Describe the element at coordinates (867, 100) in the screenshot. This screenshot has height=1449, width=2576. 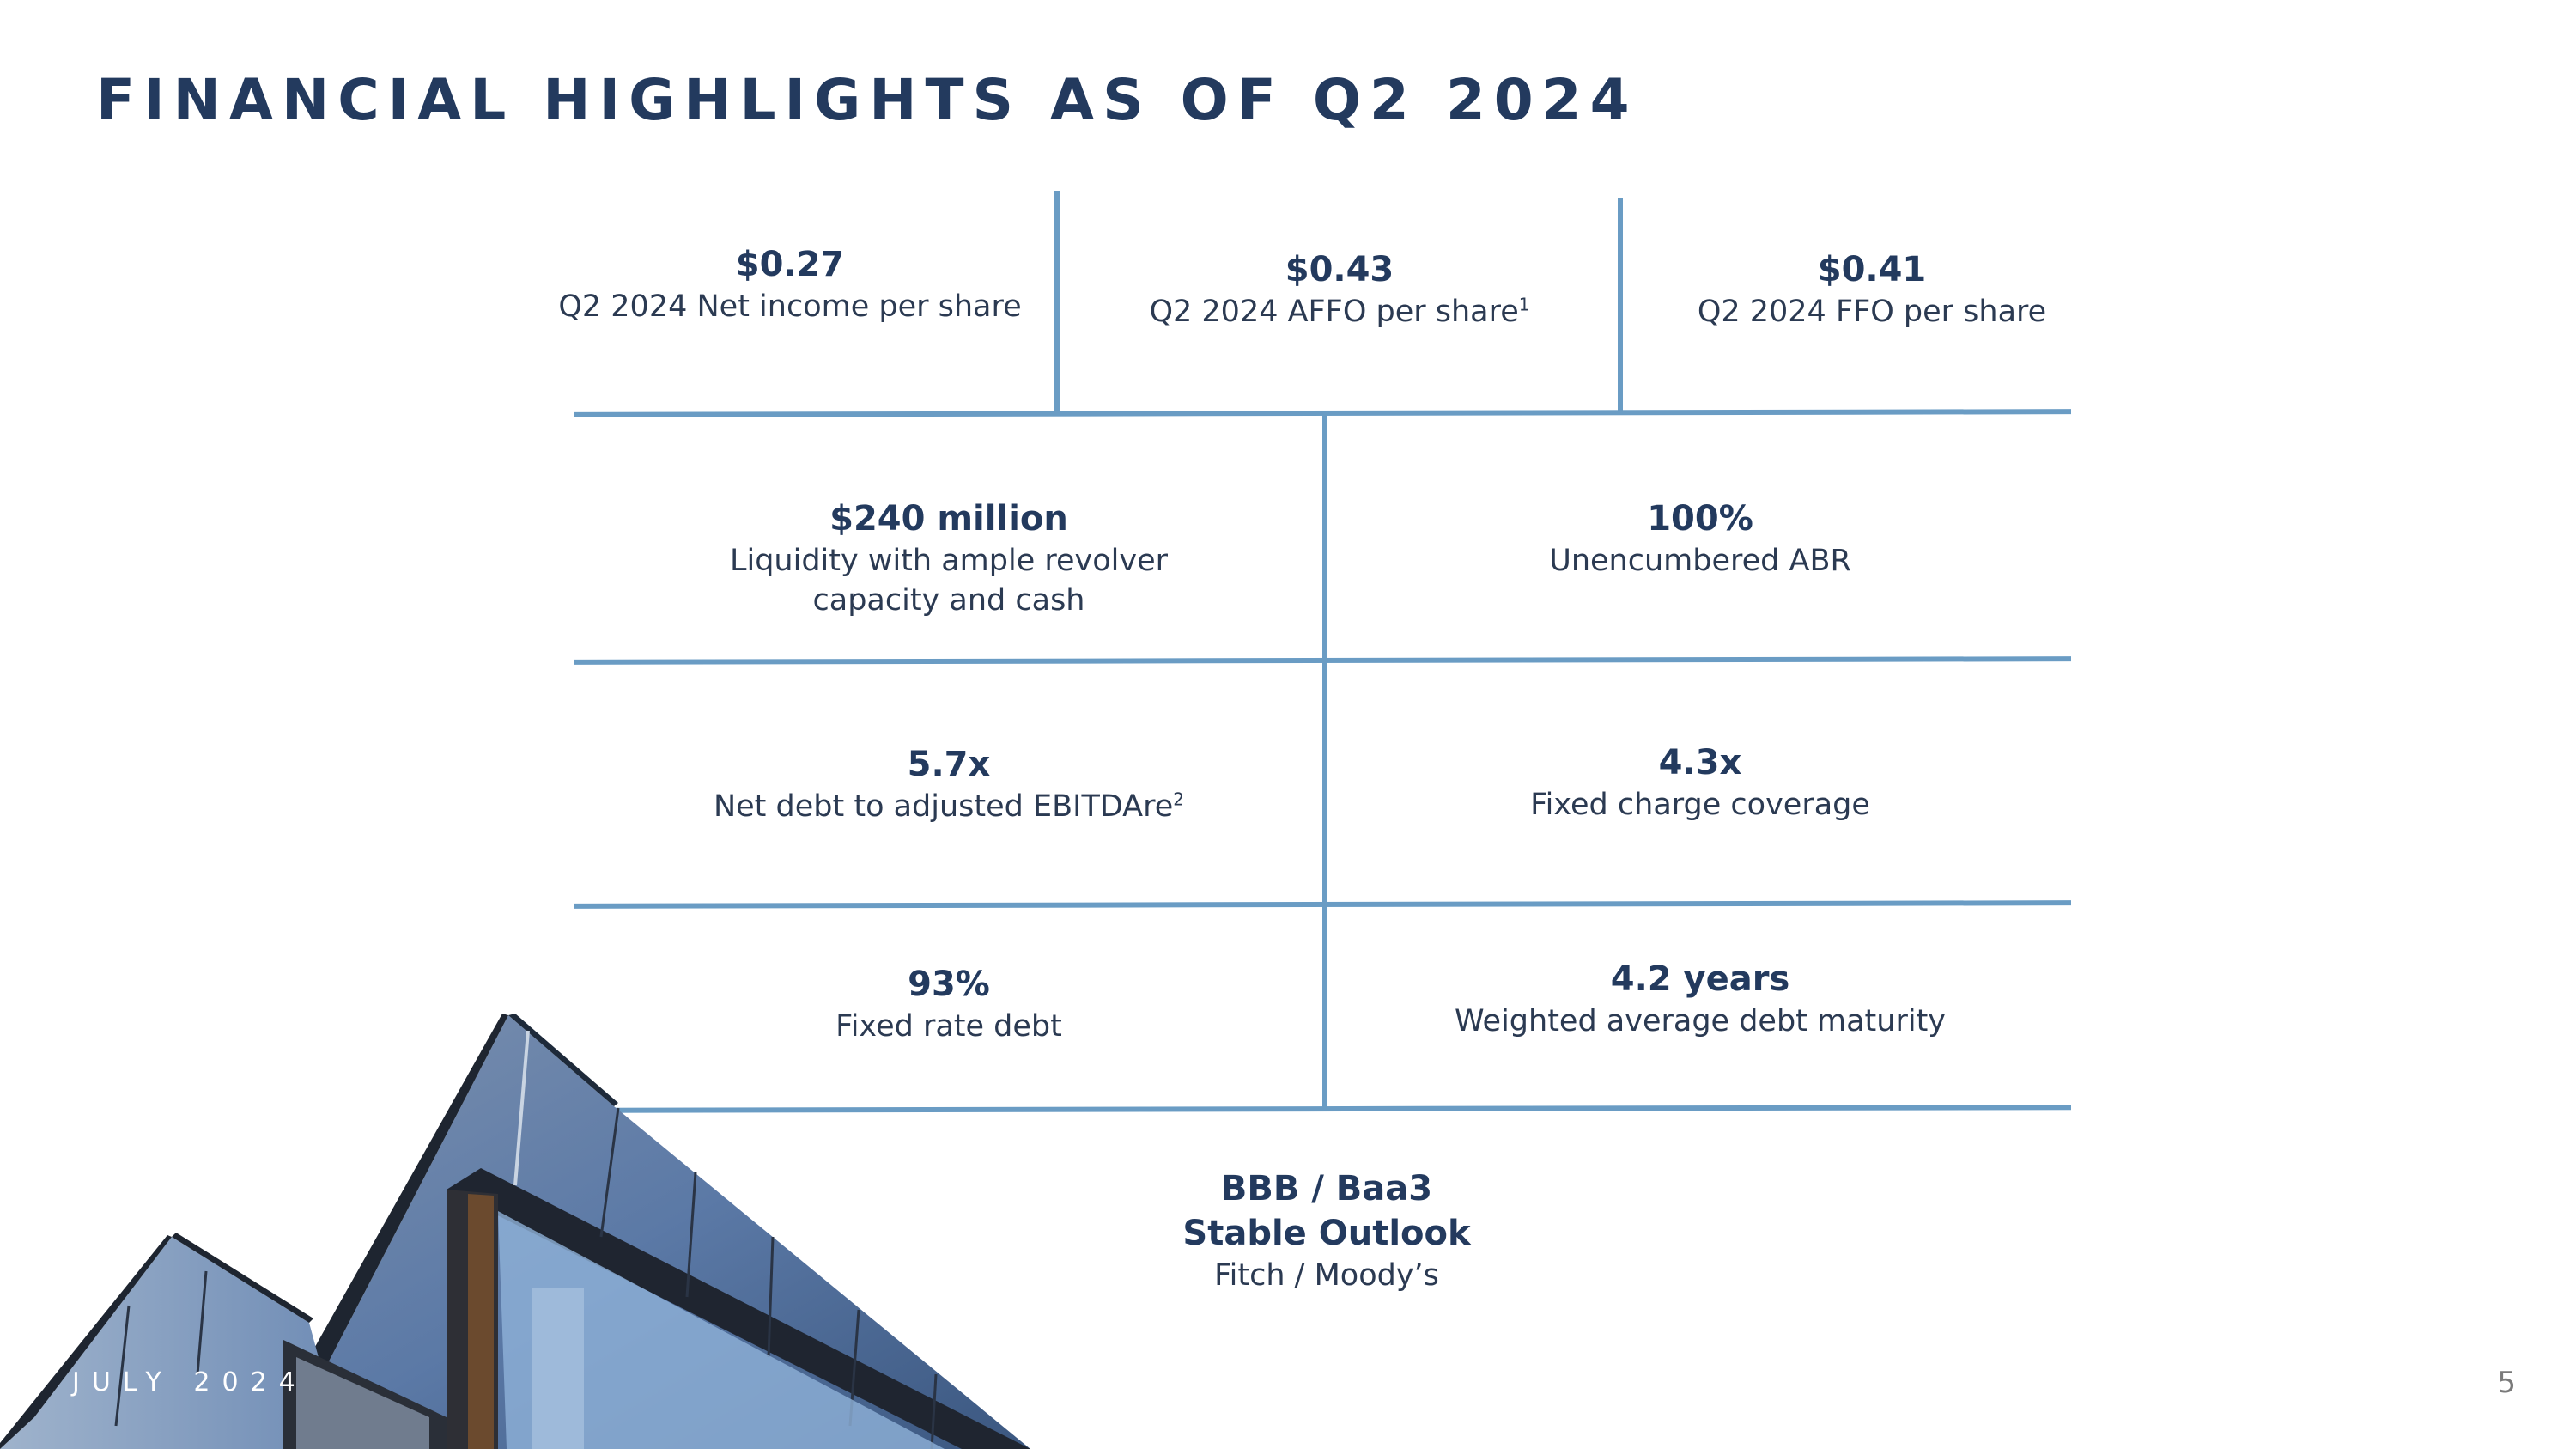
I see `page-title: FINANCIAL HIGHLIGHTS AS OF Q2 2024` at that location.